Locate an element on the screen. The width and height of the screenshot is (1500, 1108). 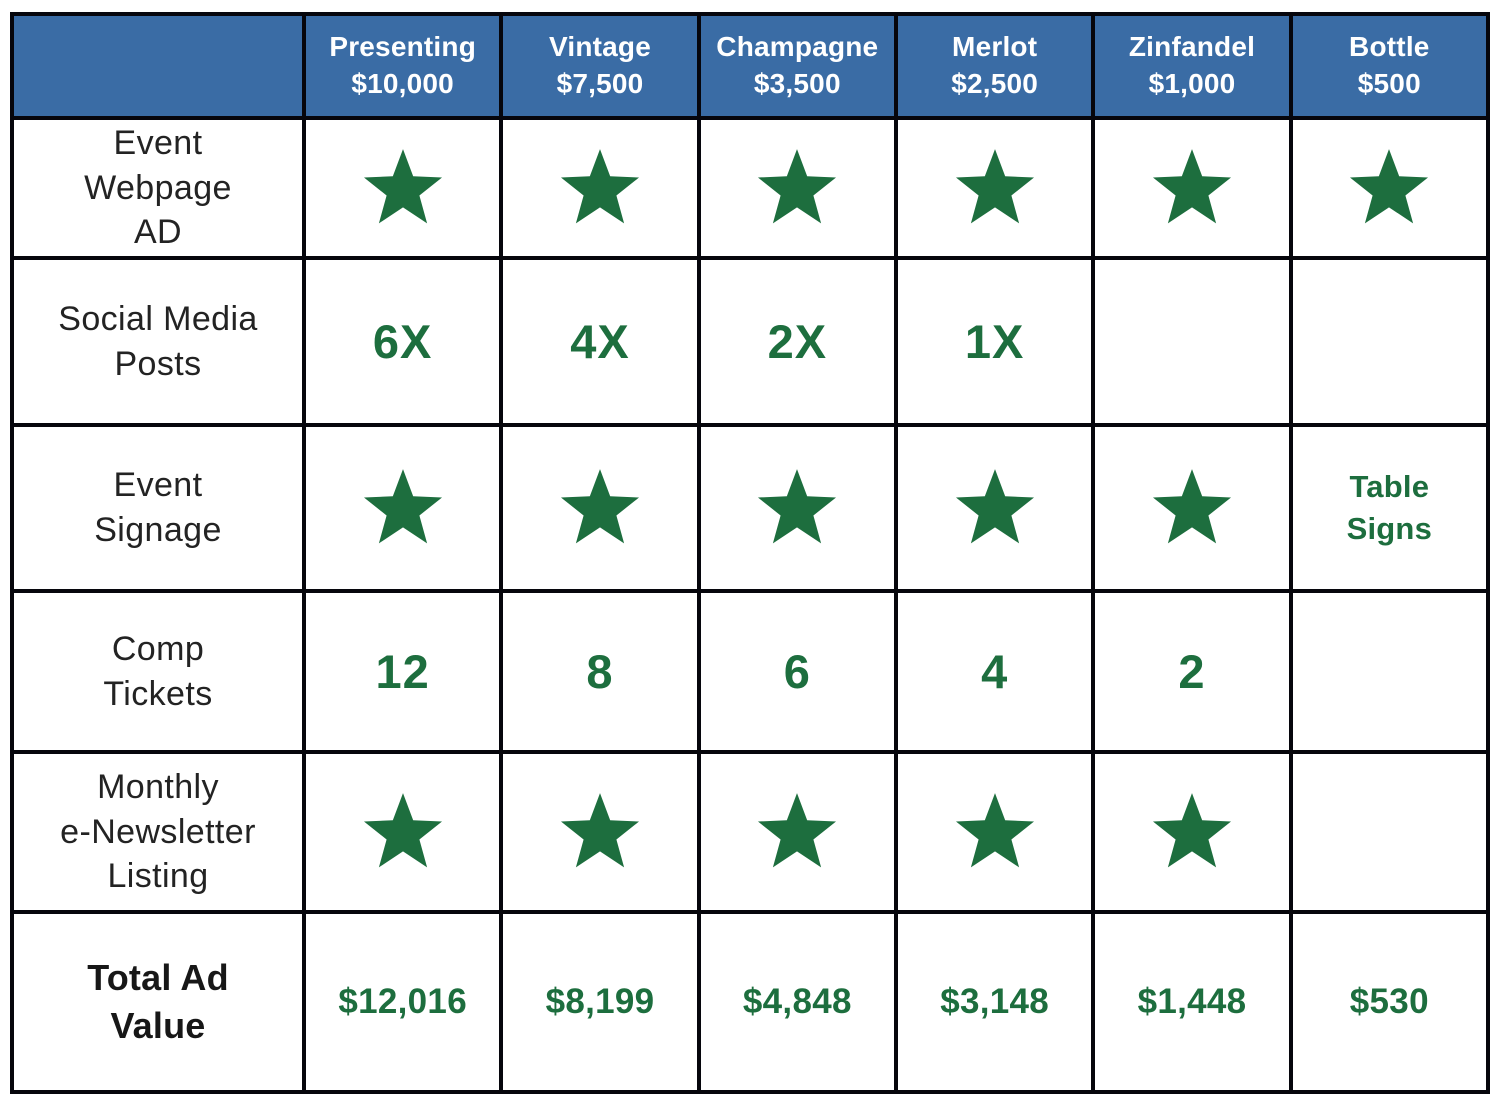
row-label-cell-total-ad-value: Total Ad Value is located at coordinates (158, 1002).